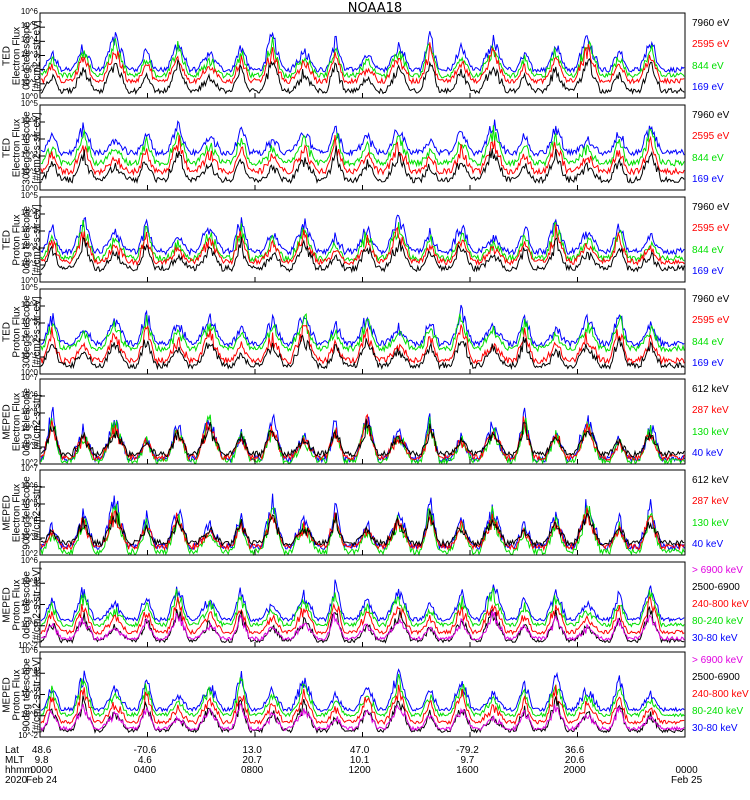 This screenshot has width=750, height=800. I want to click on legend-ted-p-0: 7960 eV 2595 eV 844 eV 169 eV, so click(710, 239).